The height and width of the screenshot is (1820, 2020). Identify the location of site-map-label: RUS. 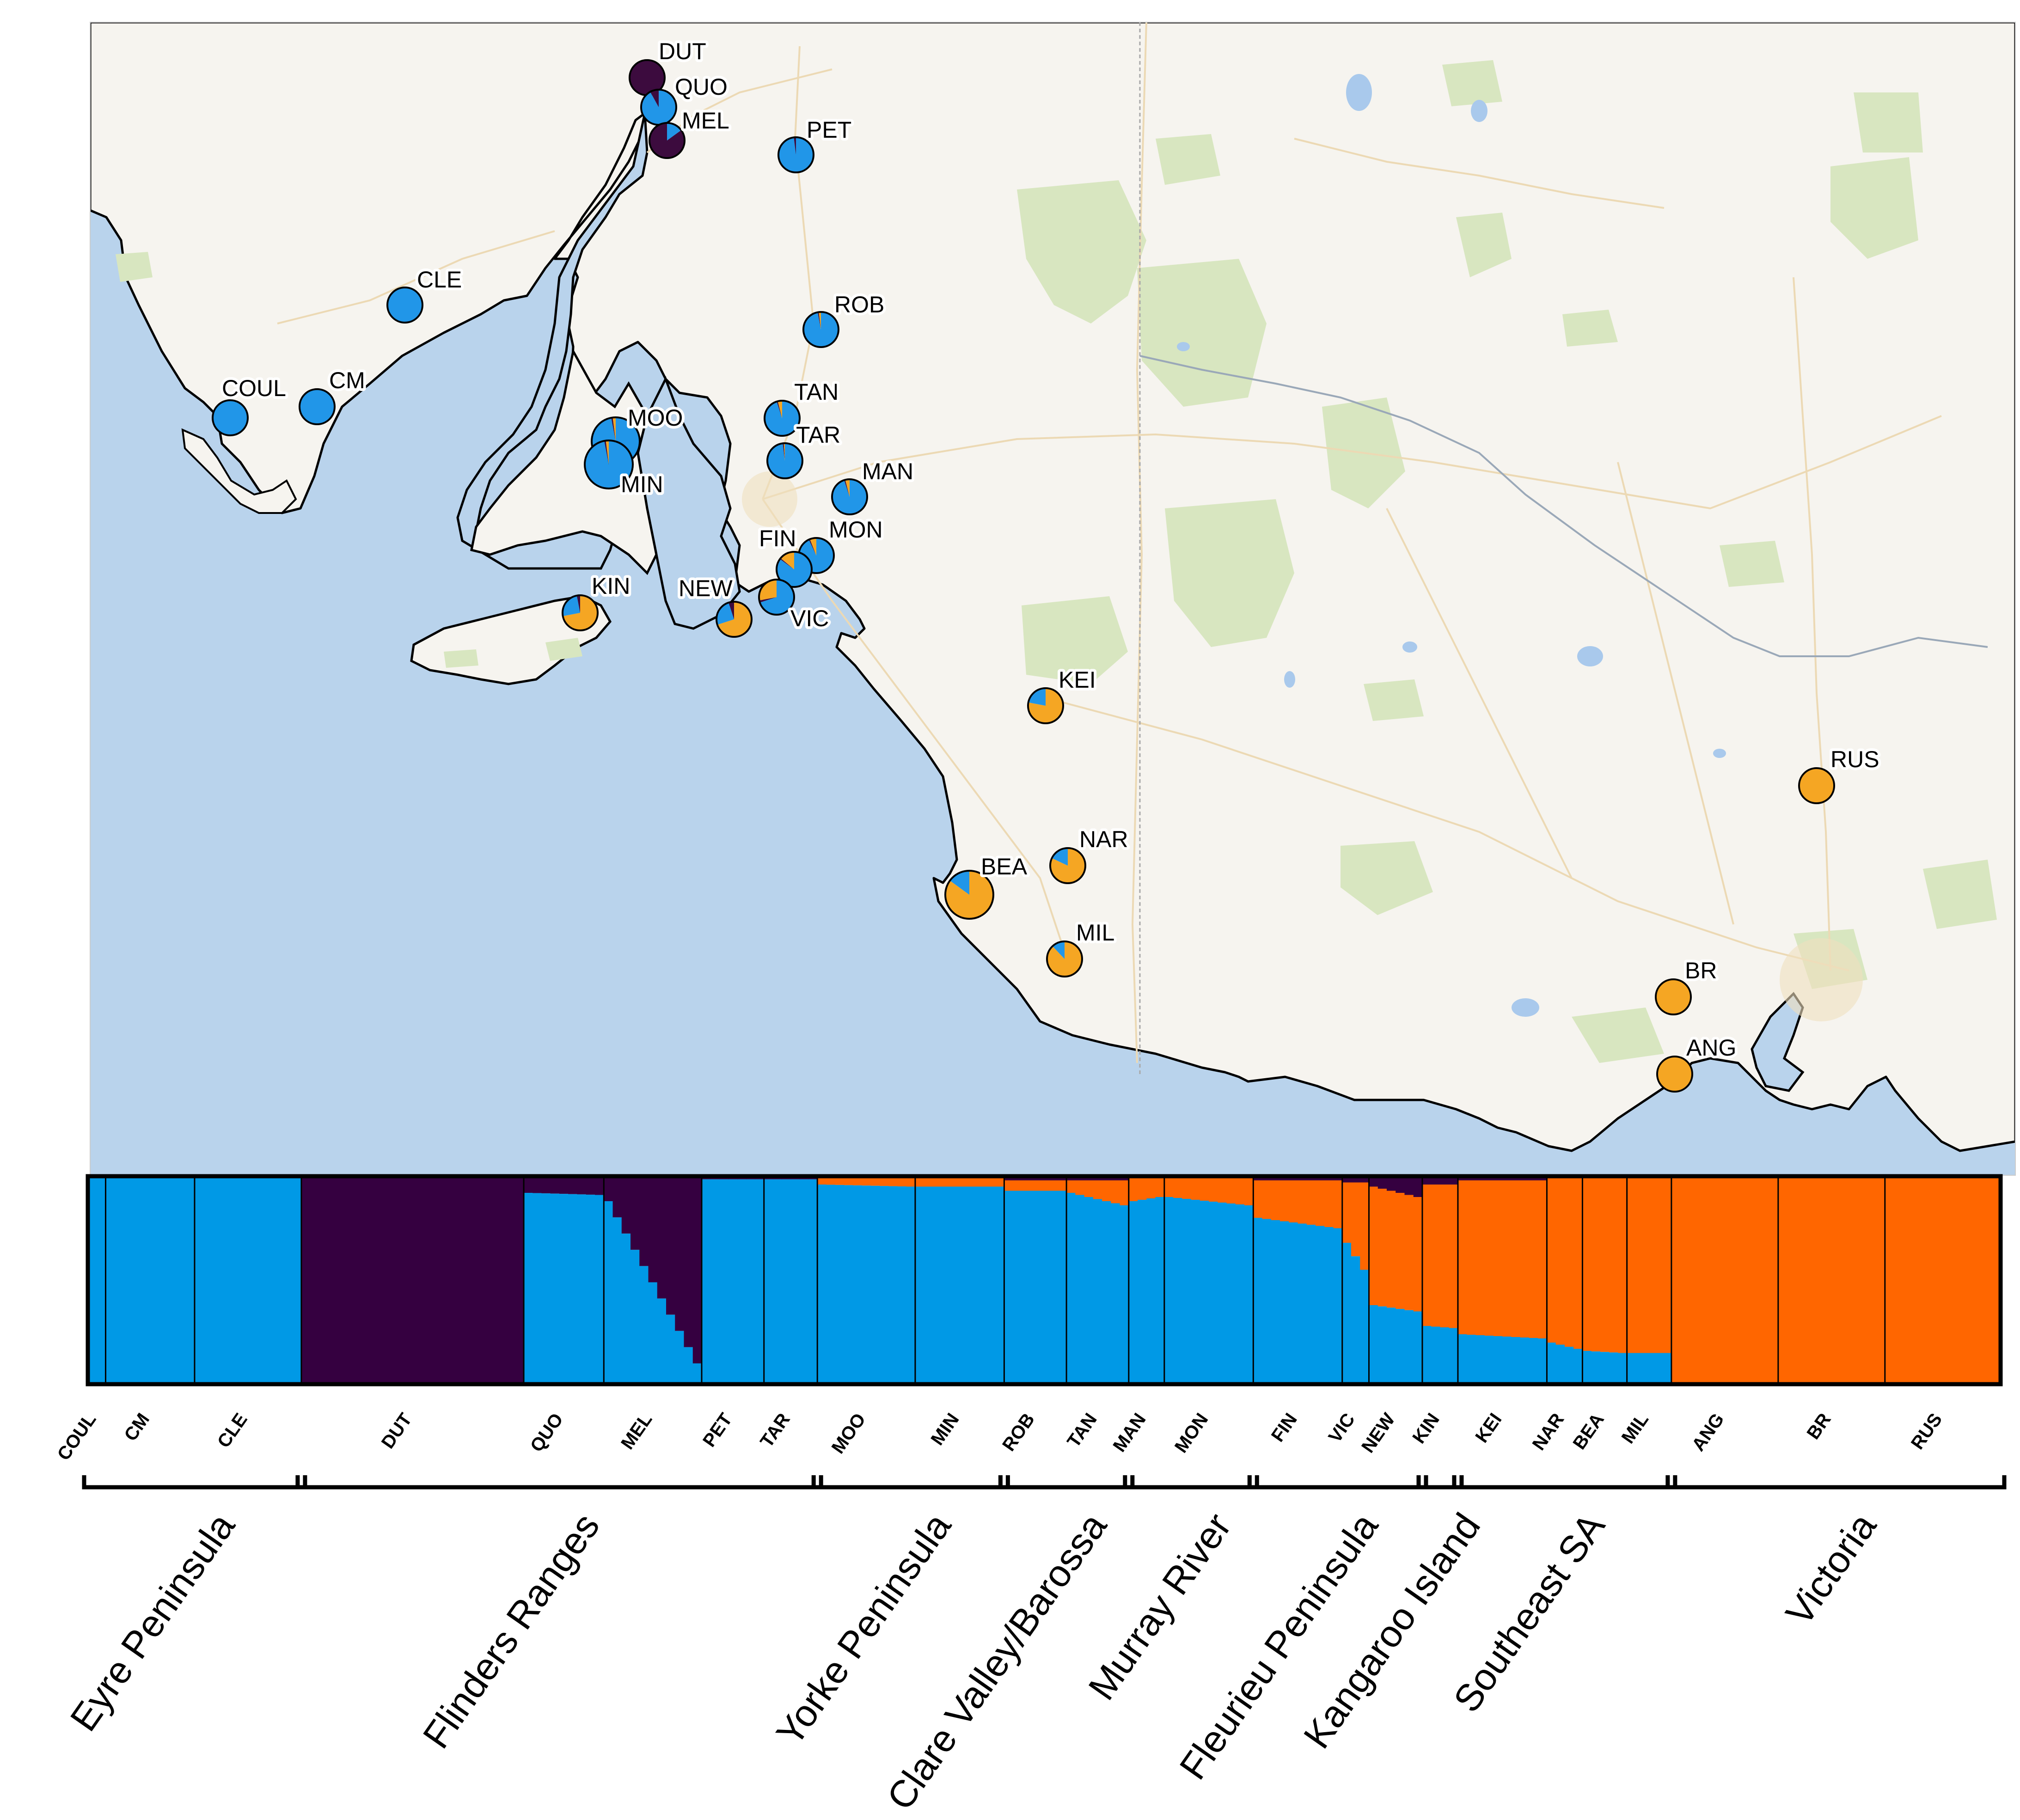
(1855, 759).